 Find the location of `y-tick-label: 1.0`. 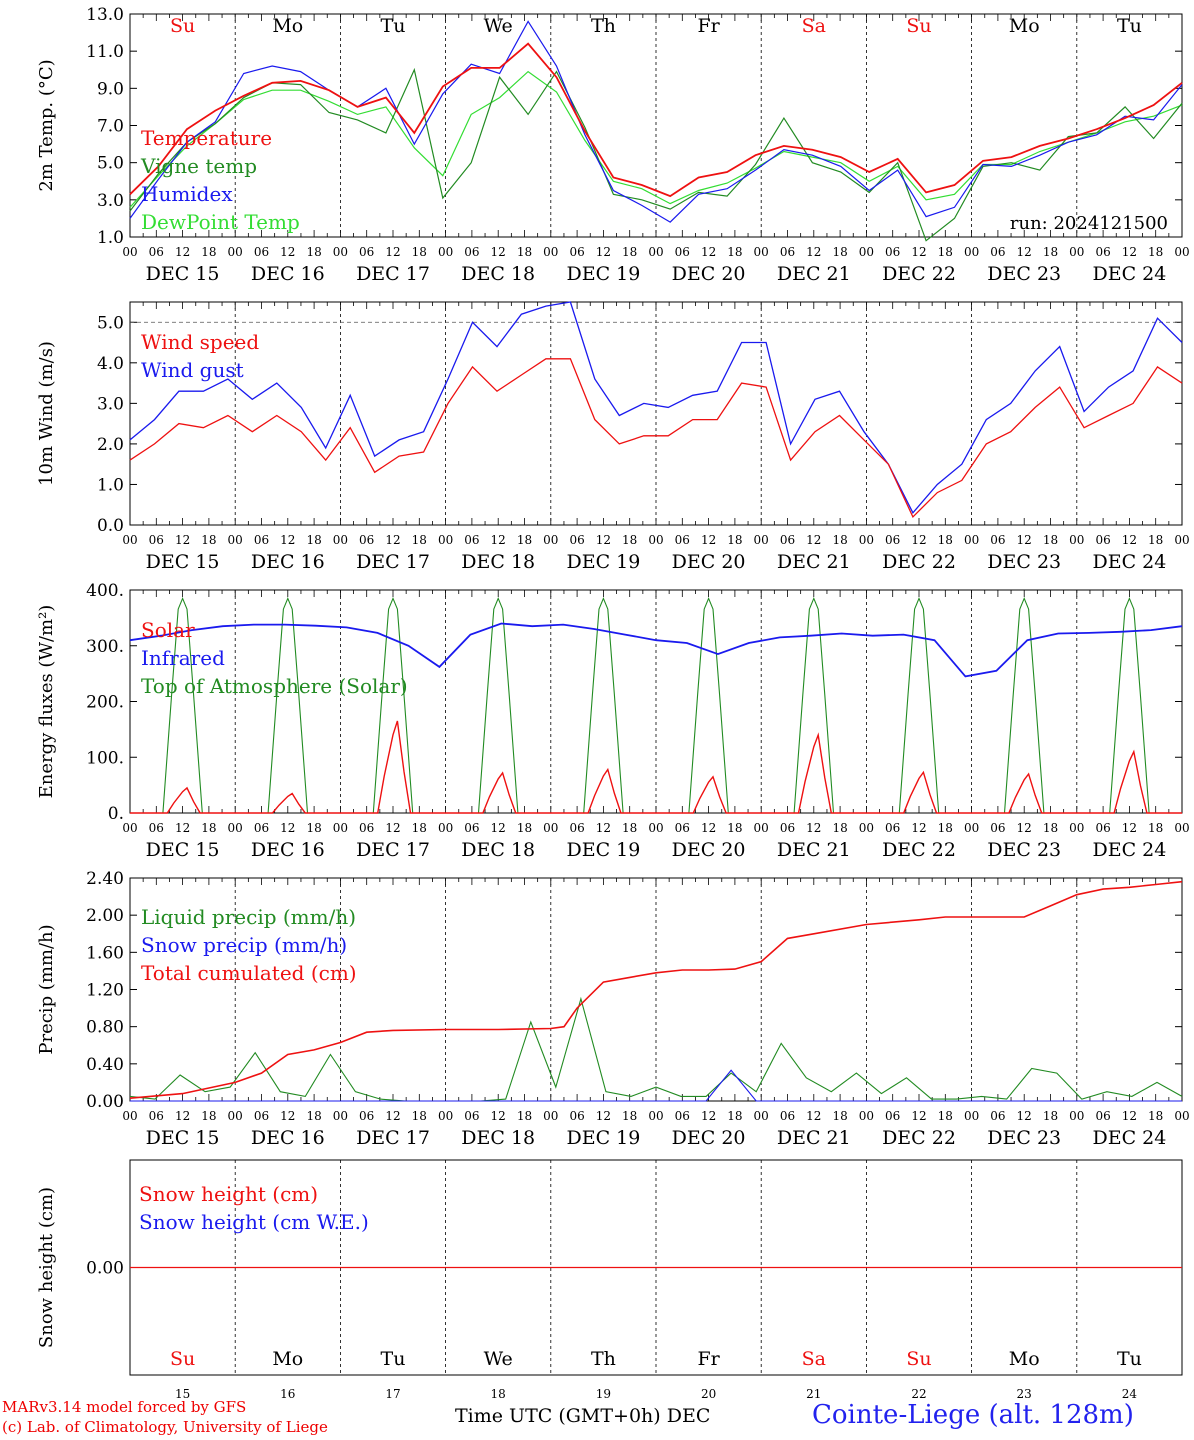

y-tick-label: 1.0 is located at coordinates (110, 238).